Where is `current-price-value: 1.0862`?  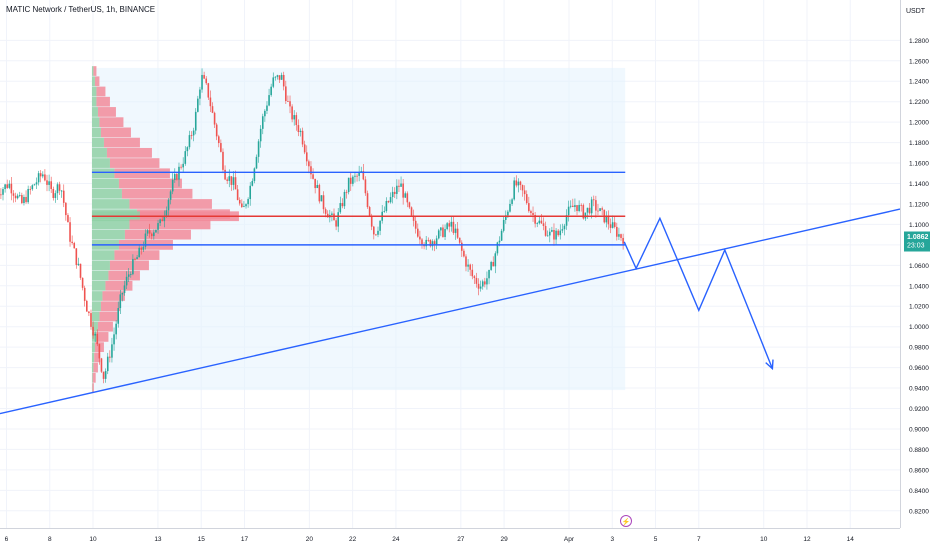 current-price-value: 1.0862 is located at coordinates (918, 237).